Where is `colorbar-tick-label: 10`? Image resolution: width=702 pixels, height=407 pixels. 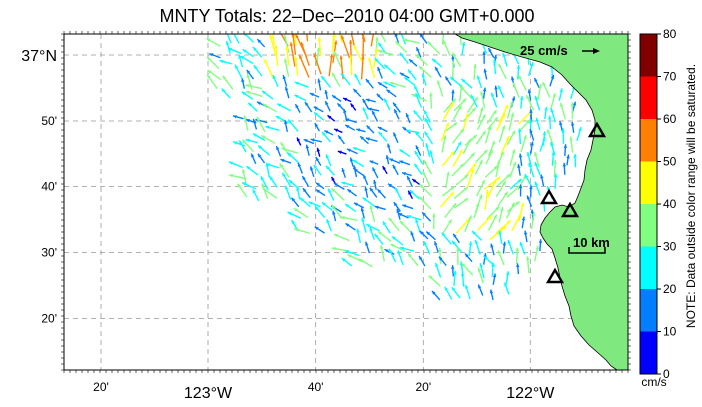 colorbar-tick-label: 10 is located at coordinates (670, 332).